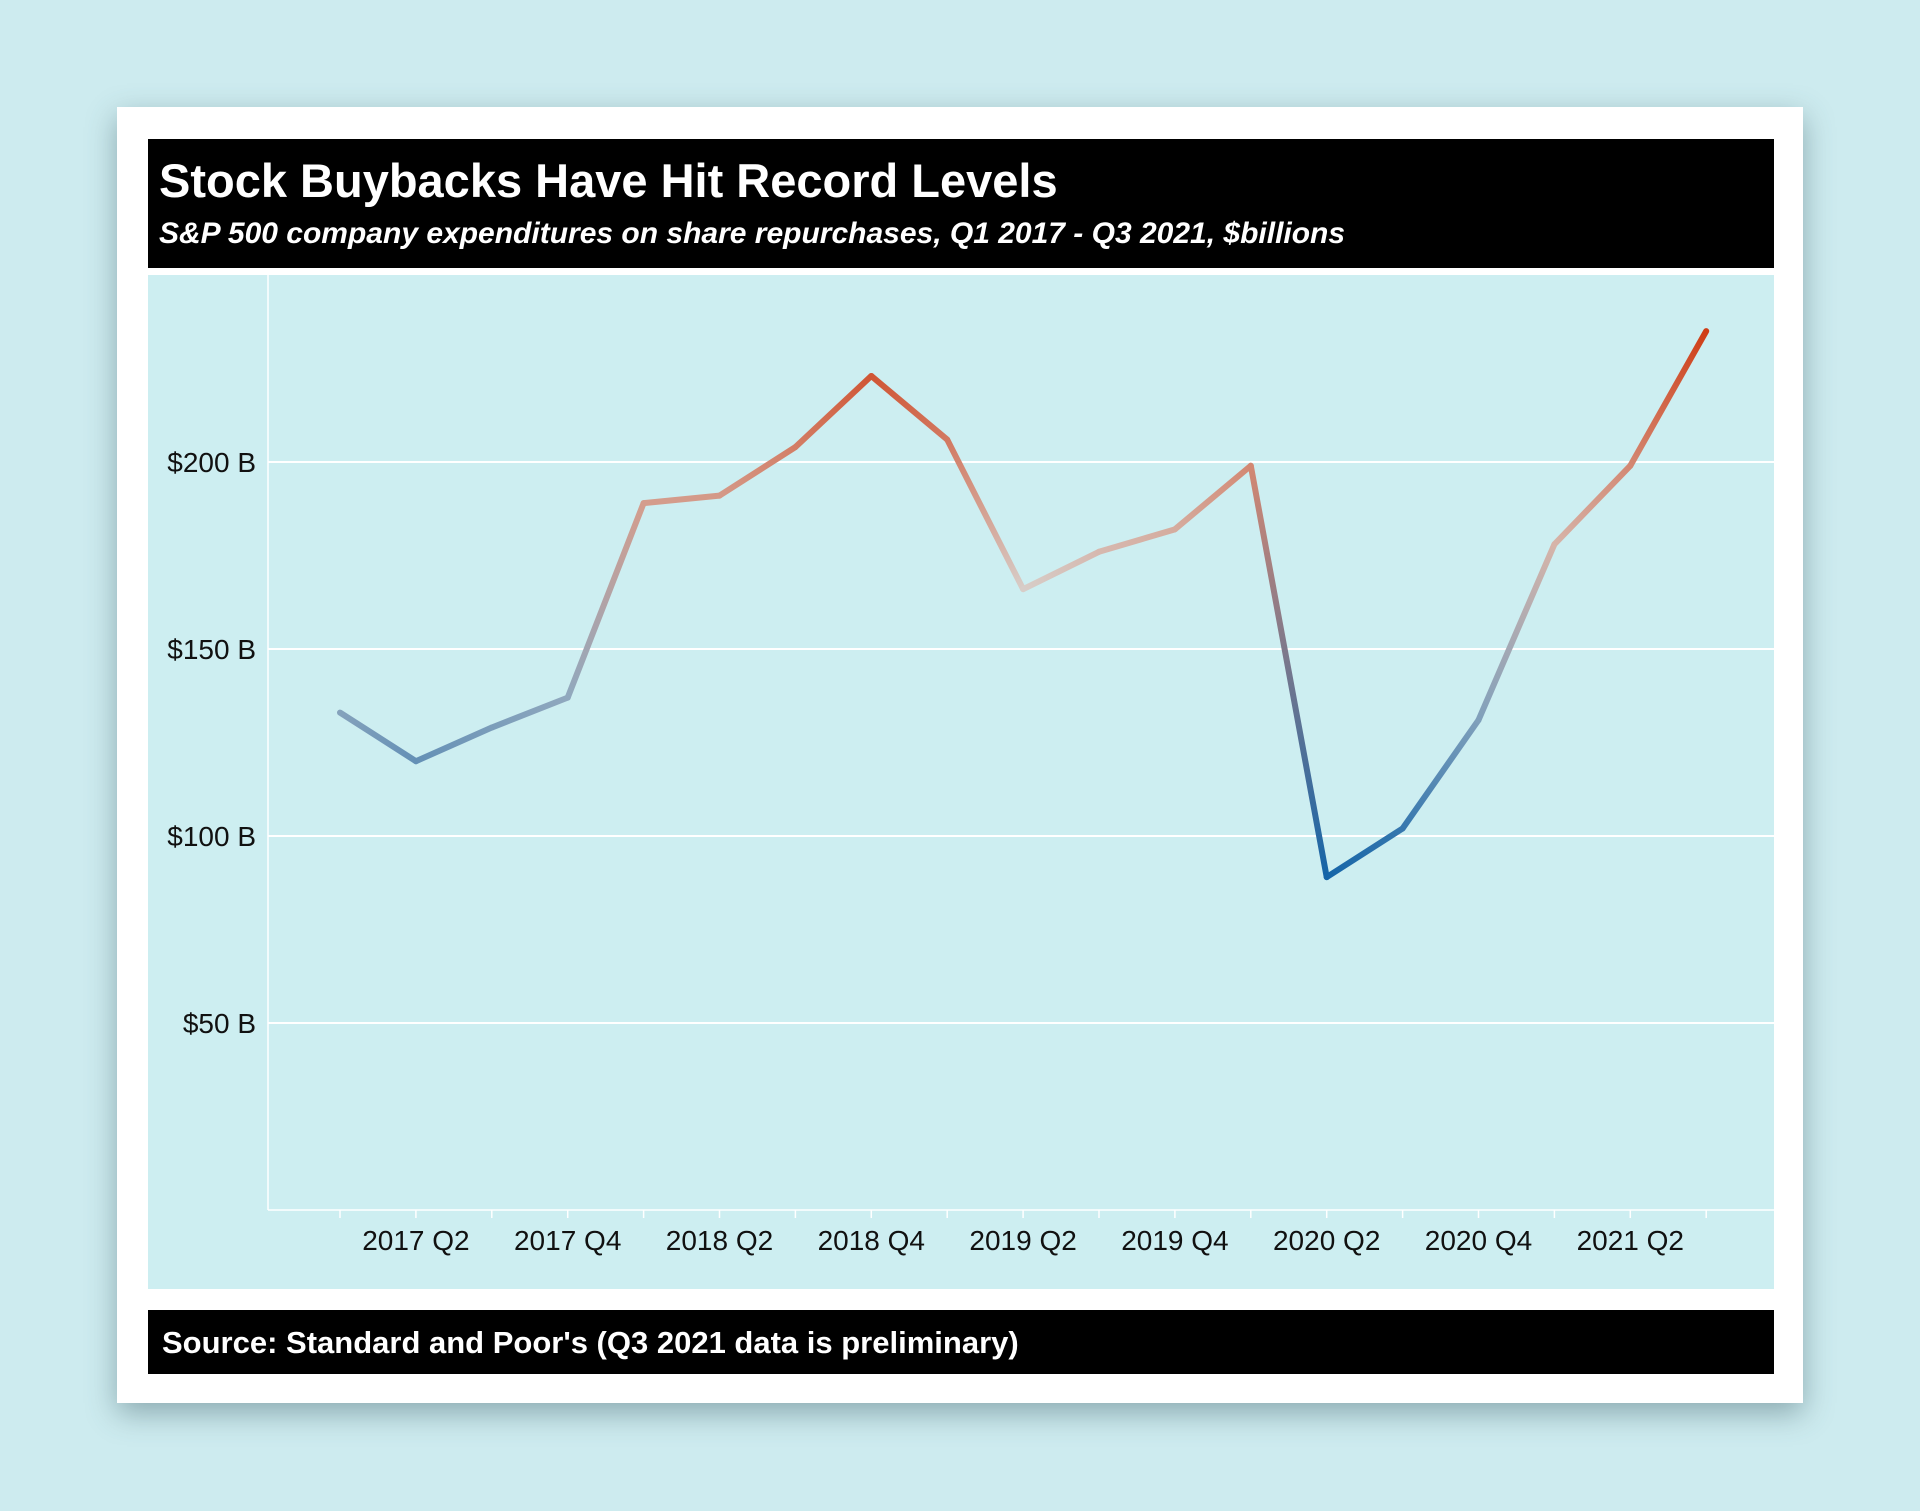 The height and width of the screenshot is (1511, 1920). Describe the element at coordinates (1212, 497) in the screenshot. I see `line-segment-2019-q4` at that location.